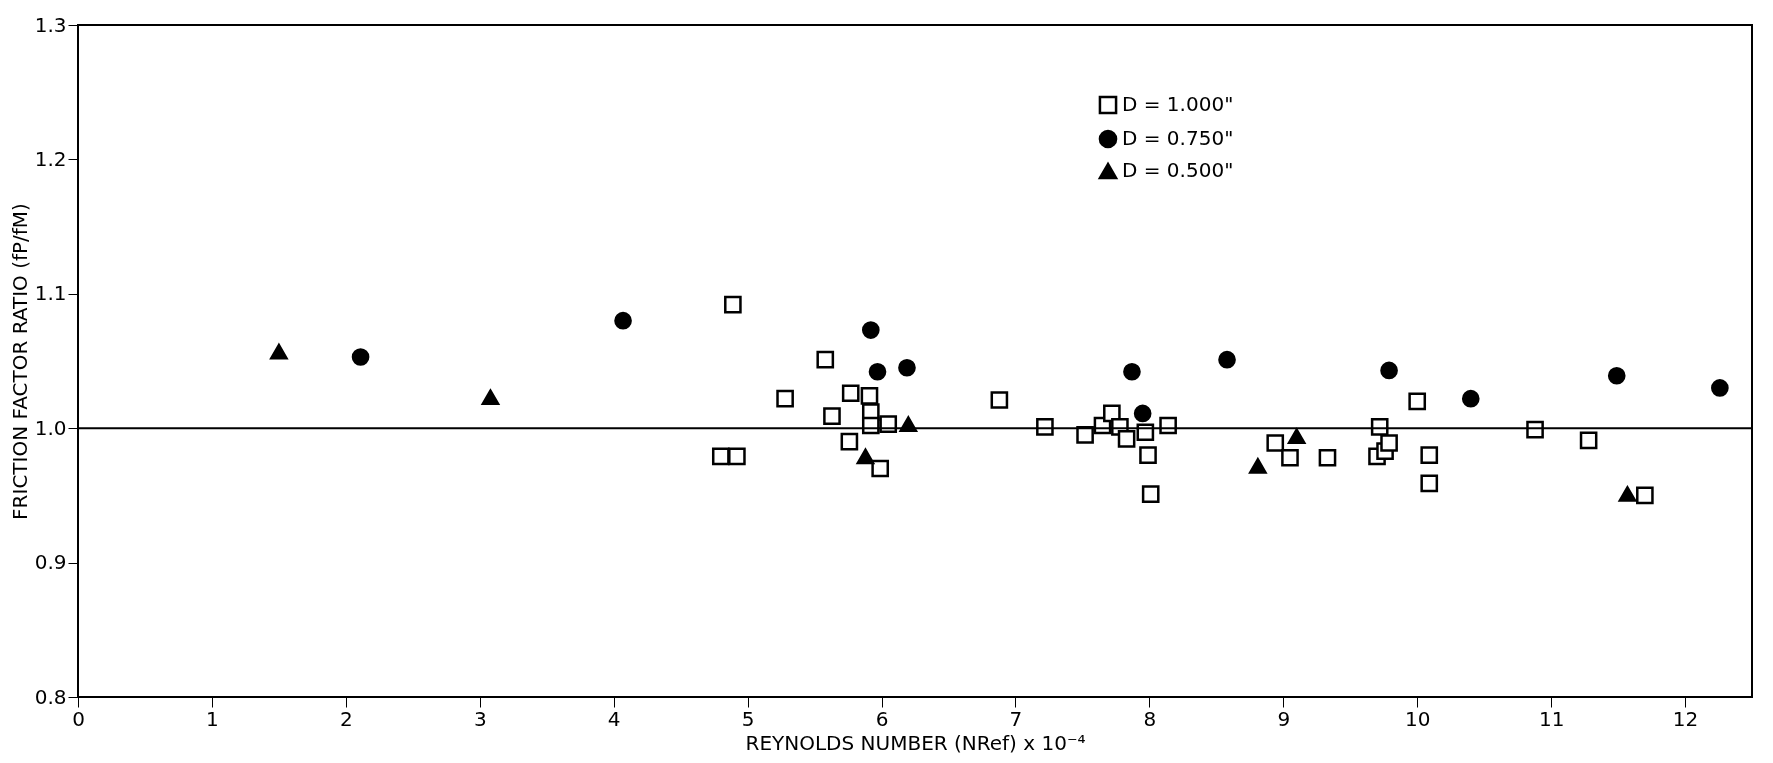 The image size is (1773, 763). I want to click on x-tick-label: 2, so click(346, 718).